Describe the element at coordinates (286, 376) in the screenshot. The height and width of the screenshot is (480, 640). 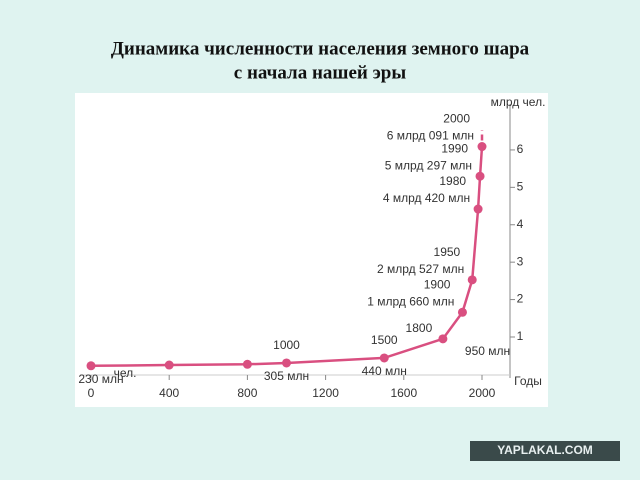
I see `value-label: 305 млн` at that location.